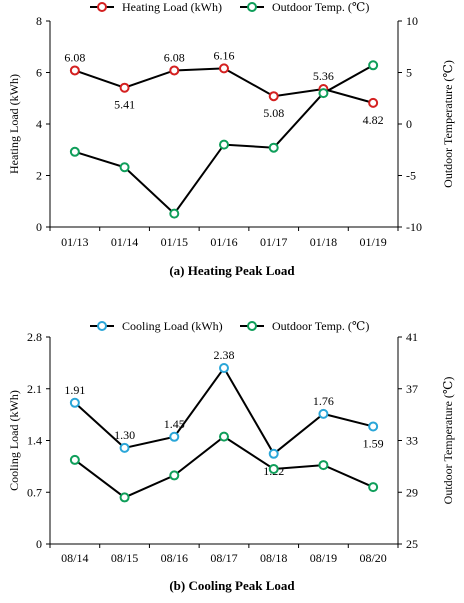  I want to click on legend-label: Cooling Load (kWh), so click(172, 326).